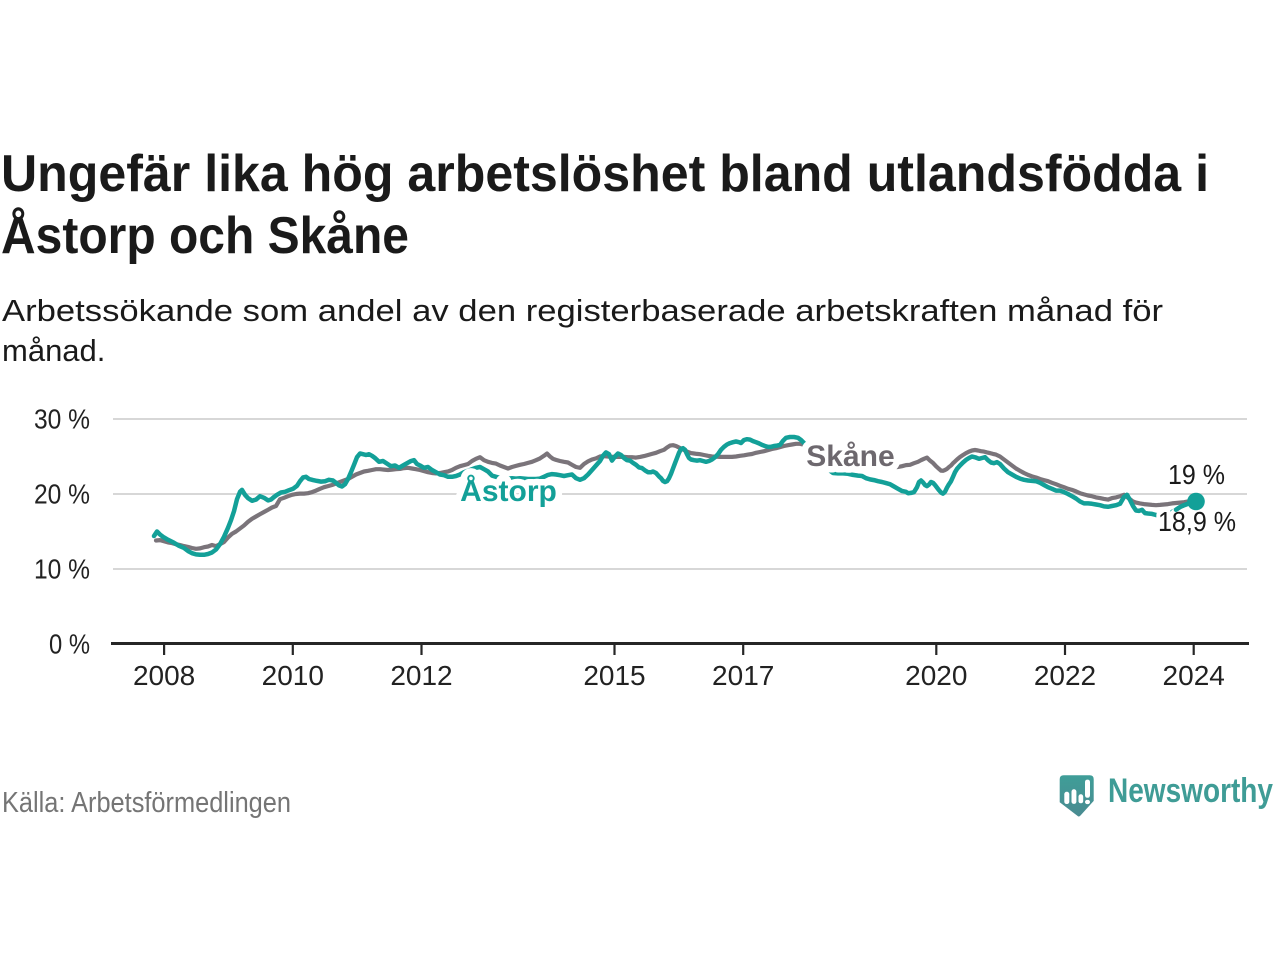 This screenshot has width=1280, height=960. What do you see at coordinates (1065, 675) in the screenshot?
I see `svg-text: 2022` at bounding box center [1065, 675].